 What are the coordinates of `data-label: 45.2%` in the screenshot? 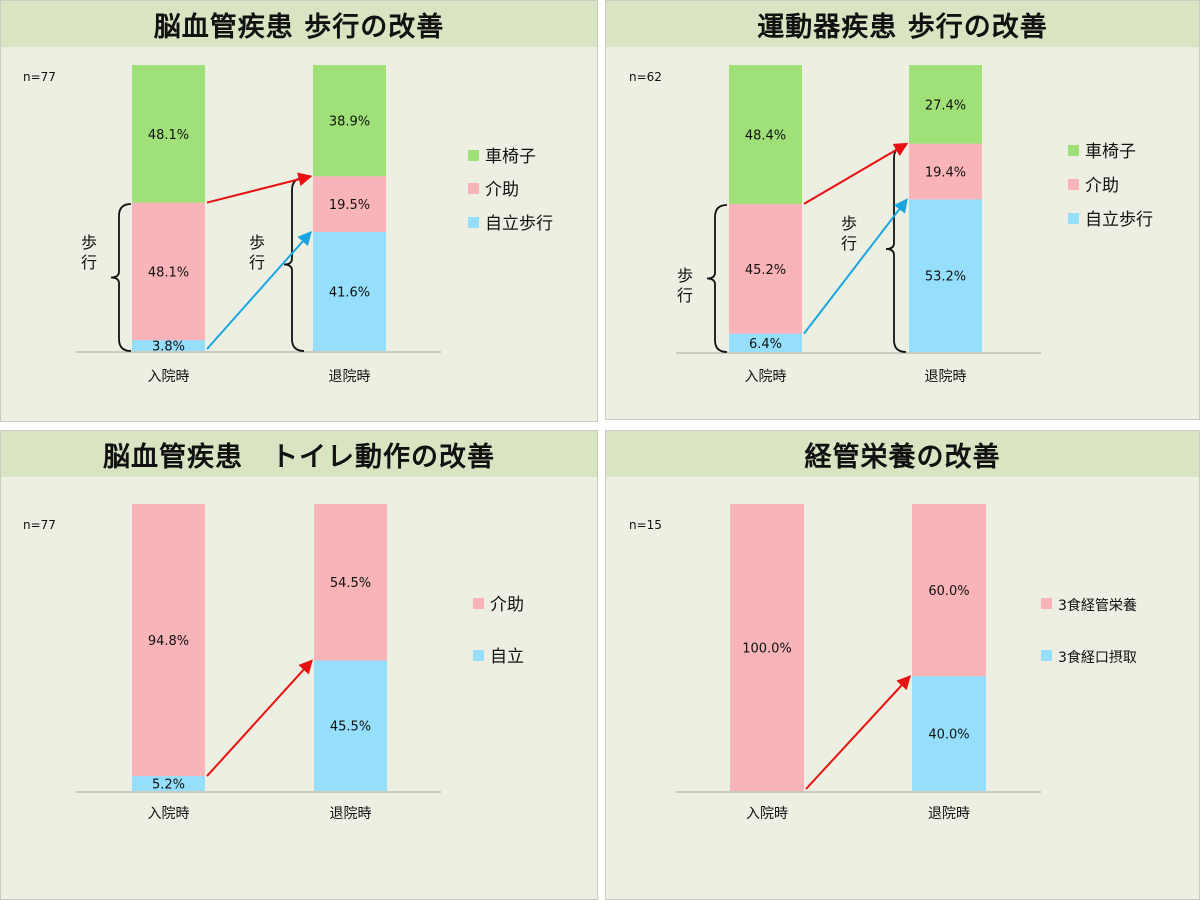 It's located at (765, 270).